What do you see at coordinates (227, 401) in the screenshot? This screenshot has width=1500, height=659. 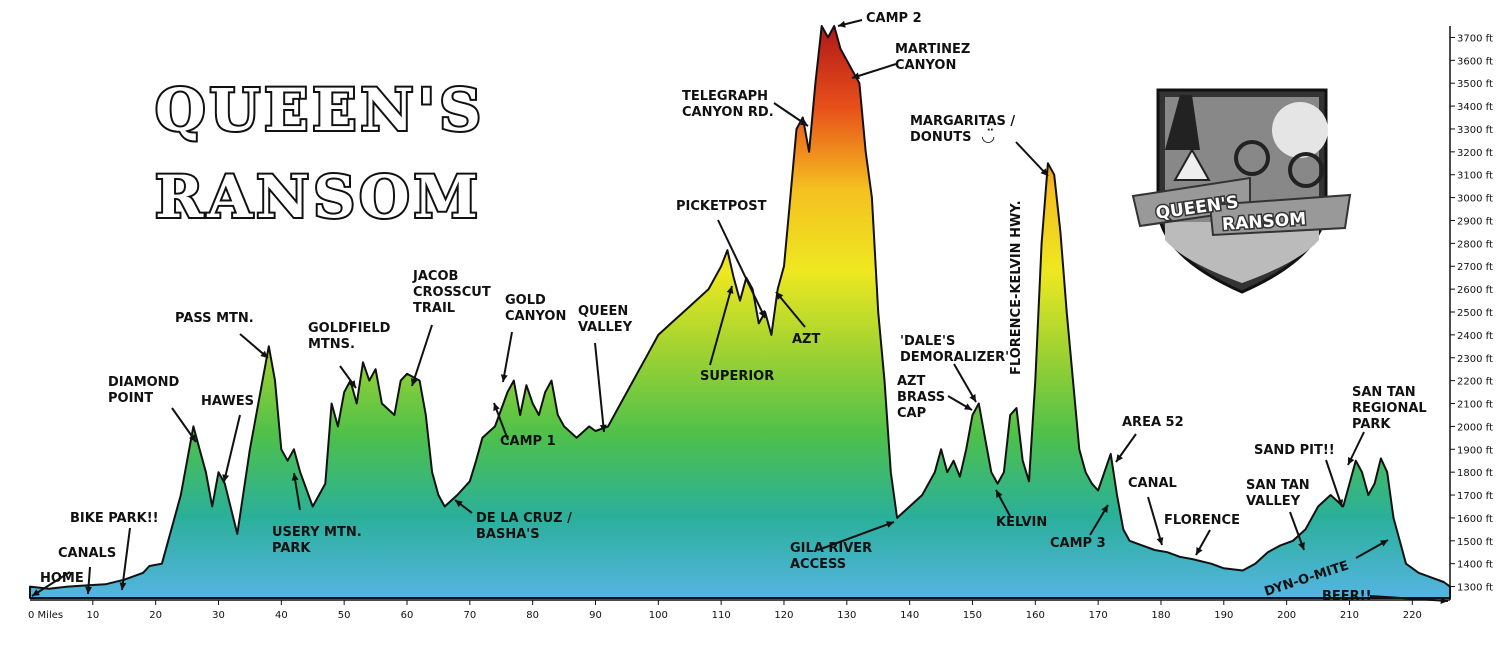 I see `annotation-text: HAWES` at bounding box center [227, 401].